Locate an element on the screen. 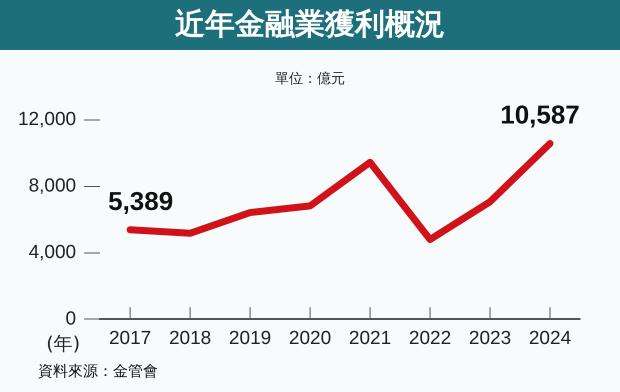 The width and height of the screenshot is (620, 392). data-label: 10,587 is located at coordinates (540, 115).